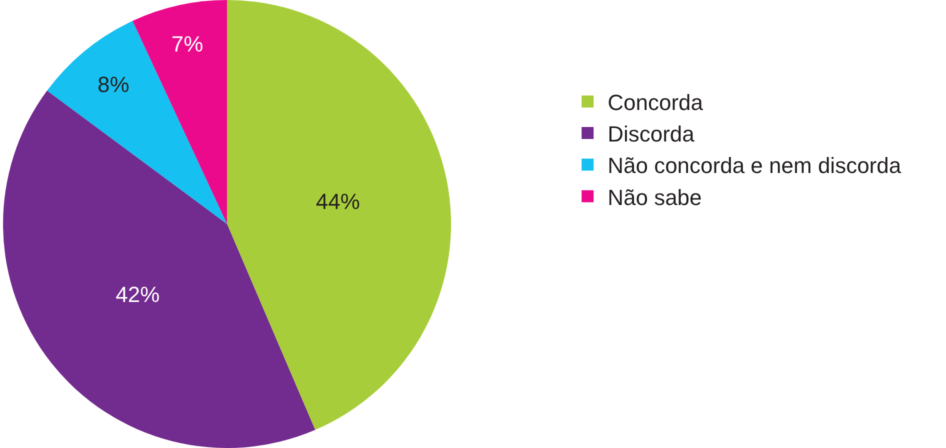  What do you see at coordinates (138, 295) in the screenshot?
I see `data-label: 42%` at bounding box center [138, 295].